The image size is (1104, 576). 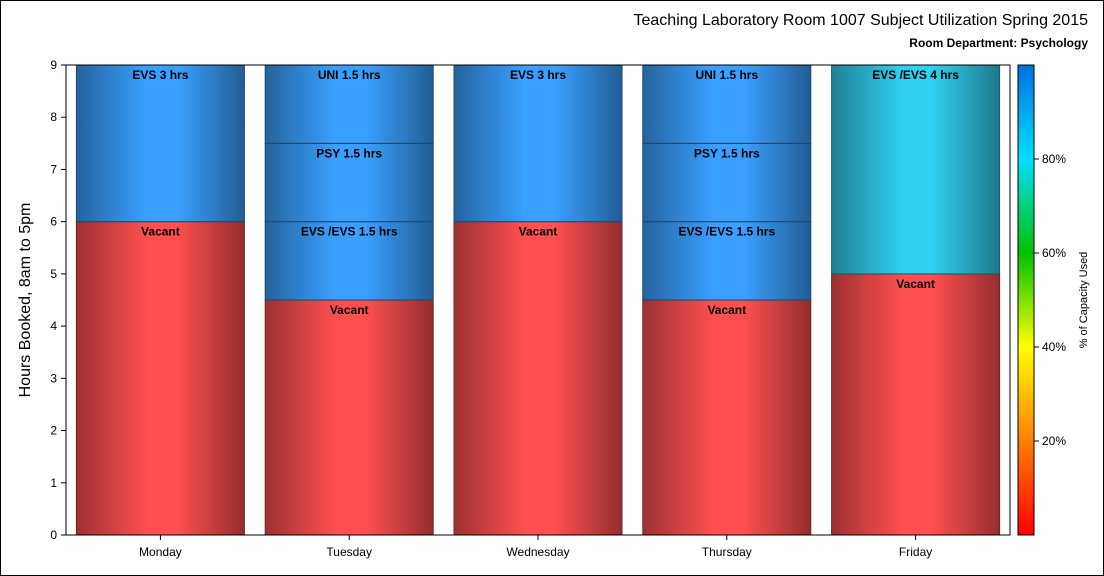 What do you see at coordinates (727, 552) in the screenshot?
I see `x-tick-label: Thursday` at bounding box center [727, 552].